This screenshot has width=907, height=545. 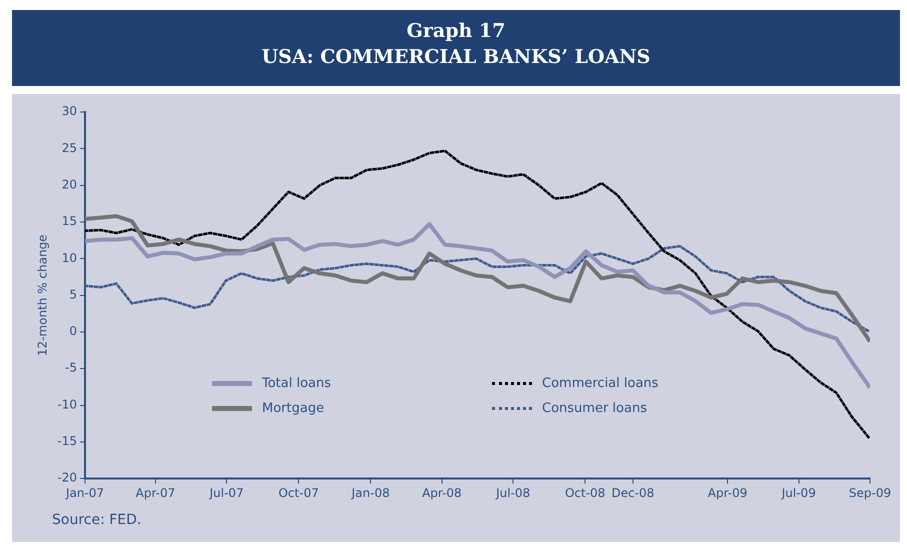 What do you see at coordinates (69, 257) in the screenshot?
I see `y-tick-label: 10` at bounding box center [69, 257].